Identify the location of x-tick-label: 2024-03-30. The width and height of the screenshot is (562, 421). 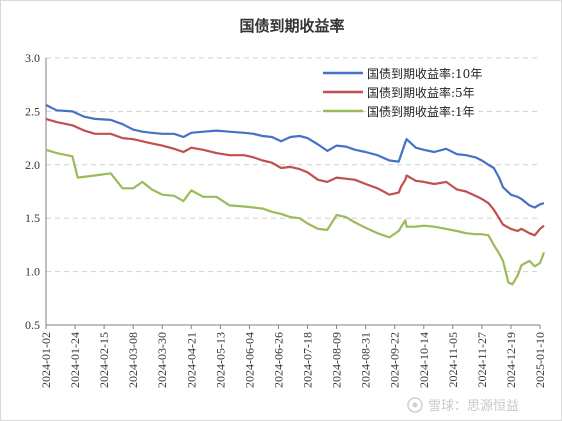
(162, 360).